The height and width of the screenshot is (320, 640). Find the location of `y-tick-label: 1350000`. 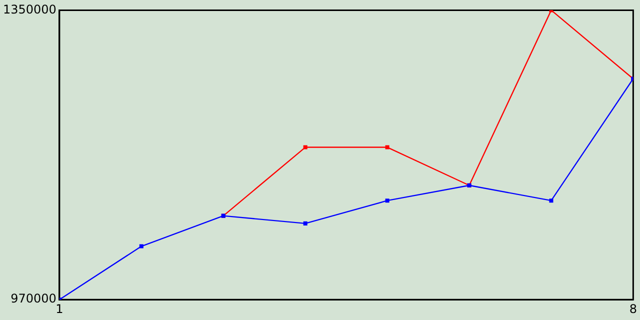

y-tick-label: 1350000 is located at coordinates (29, 9).